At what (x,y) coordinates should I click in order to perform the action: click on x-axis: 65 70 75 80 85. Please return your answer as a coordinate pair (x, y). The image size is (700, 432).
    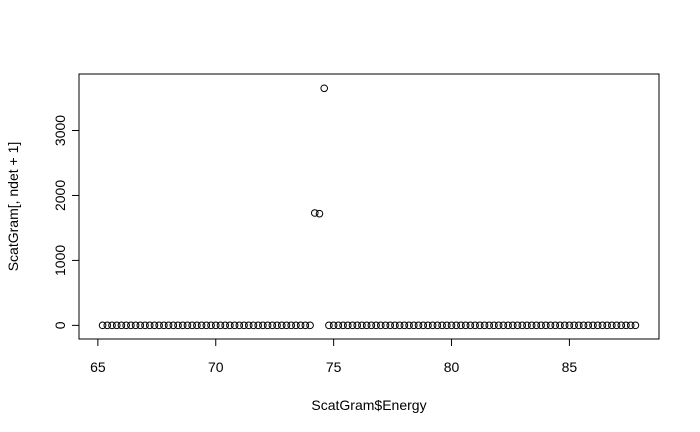
    Looking at the image, I should click on (334, 356).